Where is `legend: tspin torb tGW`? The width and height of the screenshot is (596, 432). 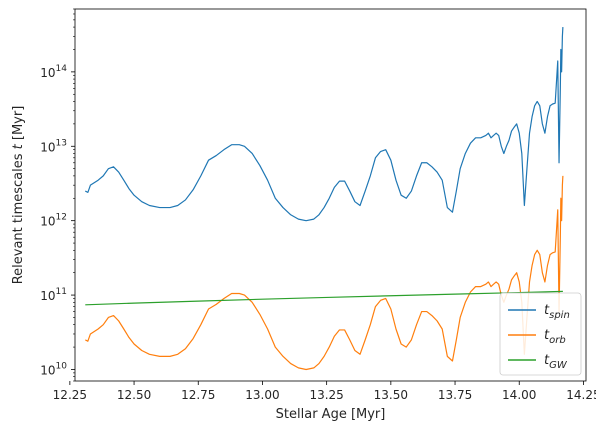
legend: tspin torb tGW is located at coordinates (540, 334).